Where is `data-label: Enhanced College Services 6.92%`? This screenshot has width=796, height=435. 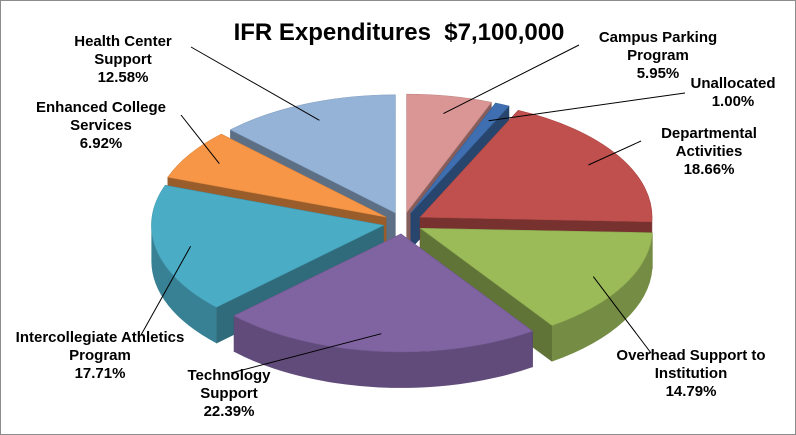
data-label: Enhanced College Services 6.92% is located at coordinates (101, 126).